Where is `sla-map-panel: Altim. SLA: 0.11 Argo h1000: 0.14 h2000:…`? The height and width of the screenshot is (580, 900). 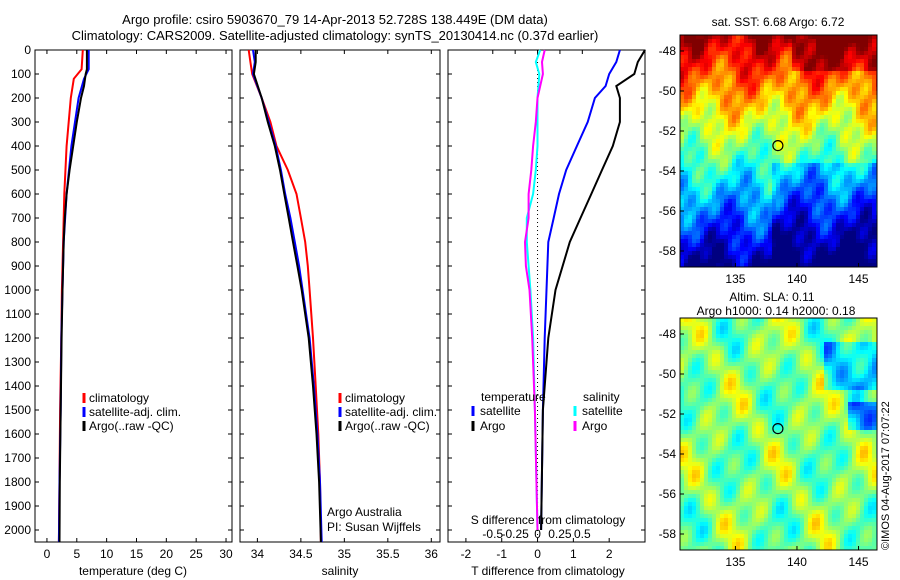 sla-map-panel: Altim. SLA: 0.11 Argo h1000: 0.14 h2000:… is located at coordinates (768, 429).